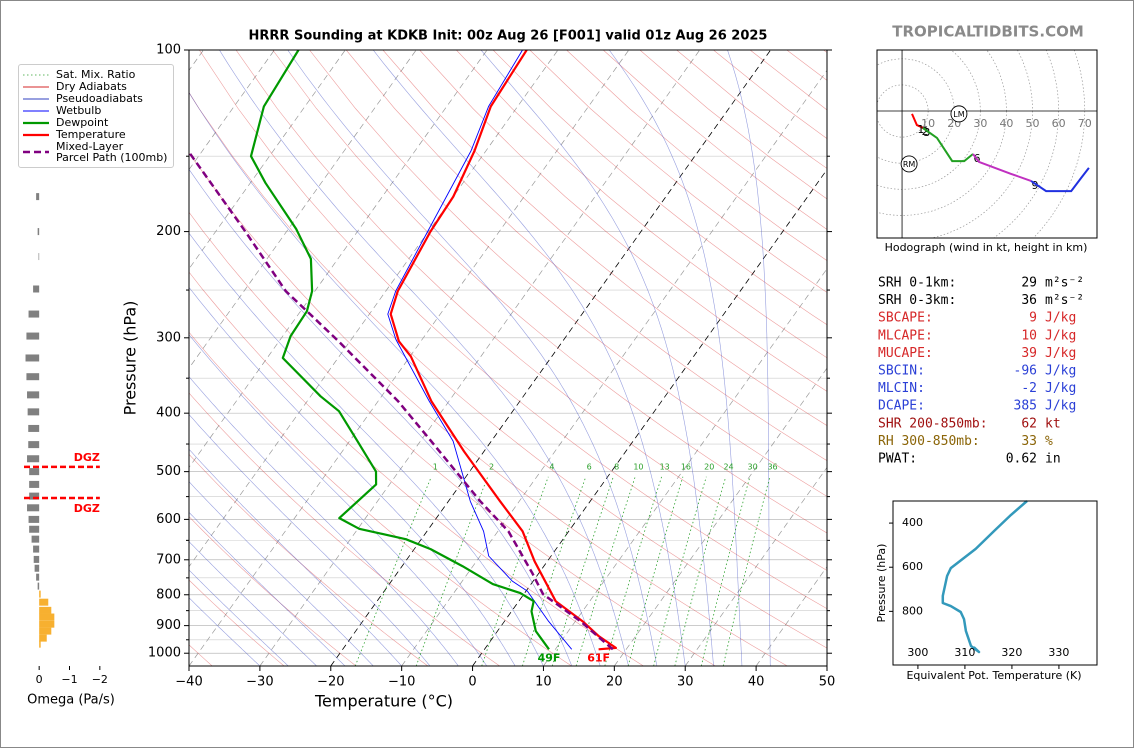 The height and width of the screenshot is (748, 1134). What do you see at coordinates (168, 50) in the screenshot?
I see `y-tick-label: 100` at bounding box center [168, 50].